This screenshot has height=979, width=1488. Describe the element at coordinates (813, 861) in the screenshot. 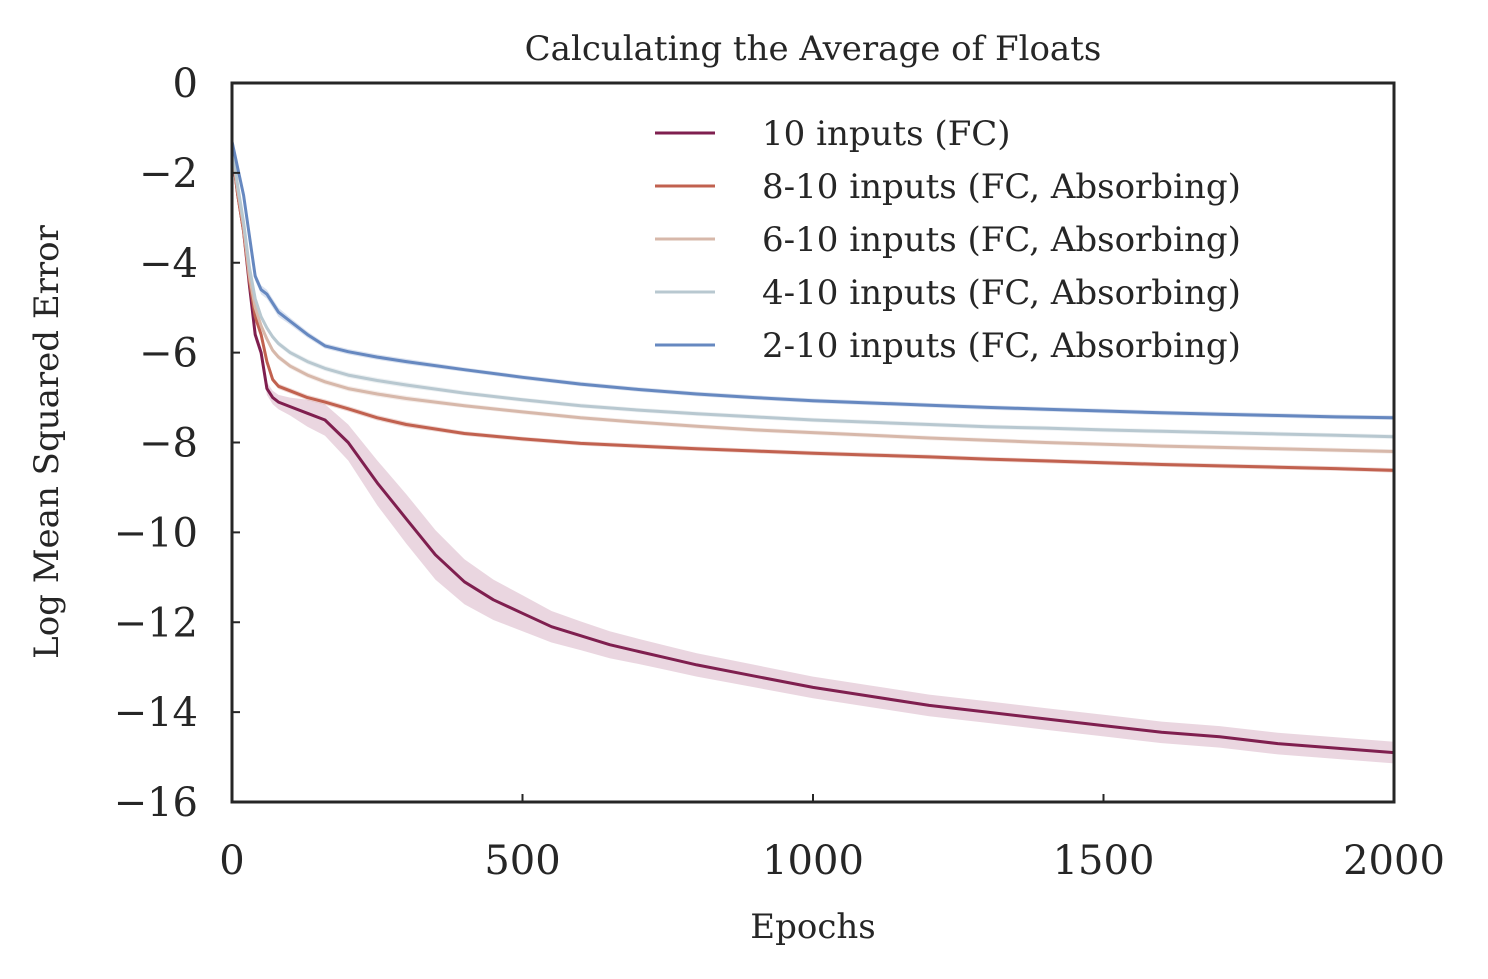

I see `x-tick-label: 1000` at that location.